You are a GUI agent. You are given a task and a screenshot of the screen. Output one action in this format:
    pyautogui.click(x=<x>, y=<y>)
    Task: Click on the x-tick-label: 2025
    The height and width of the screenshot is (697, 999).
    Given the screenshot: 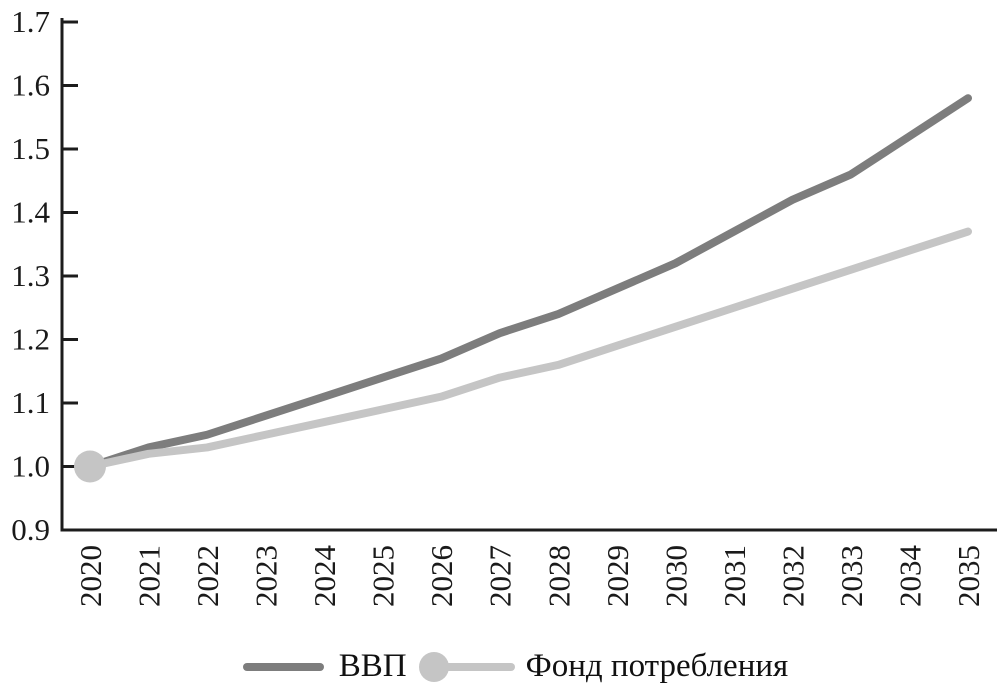 What is the action you would take?
    pyautogui.click(x=383, y=576)
    